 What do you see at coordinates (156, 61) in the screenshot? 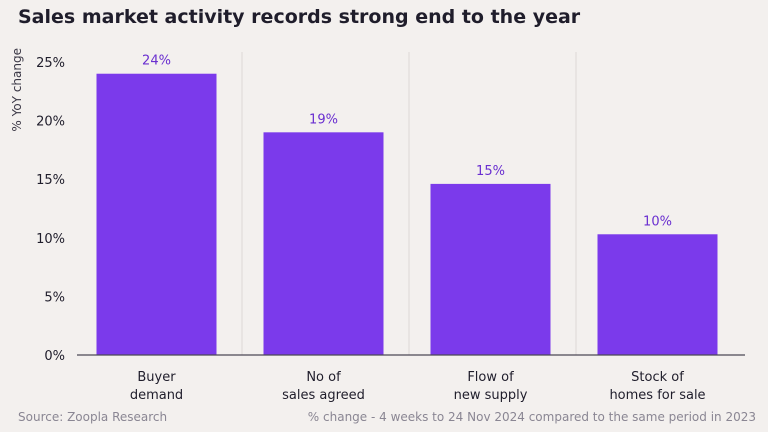
I see `data-label: 24%` at bounding box center [156, 61].